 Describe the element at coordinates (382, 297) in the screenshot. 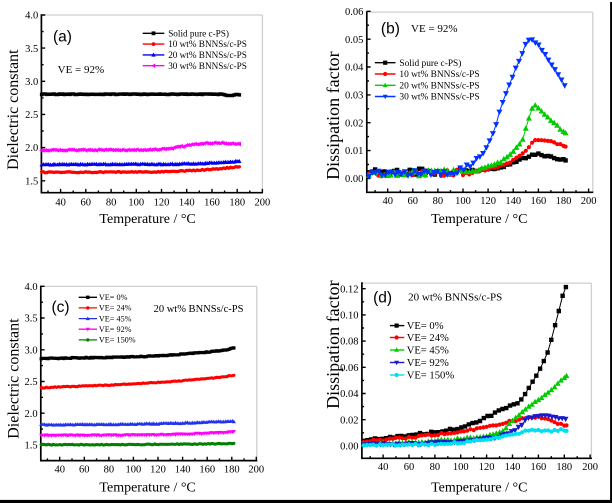

I see `svg-text: (d)` at that location.